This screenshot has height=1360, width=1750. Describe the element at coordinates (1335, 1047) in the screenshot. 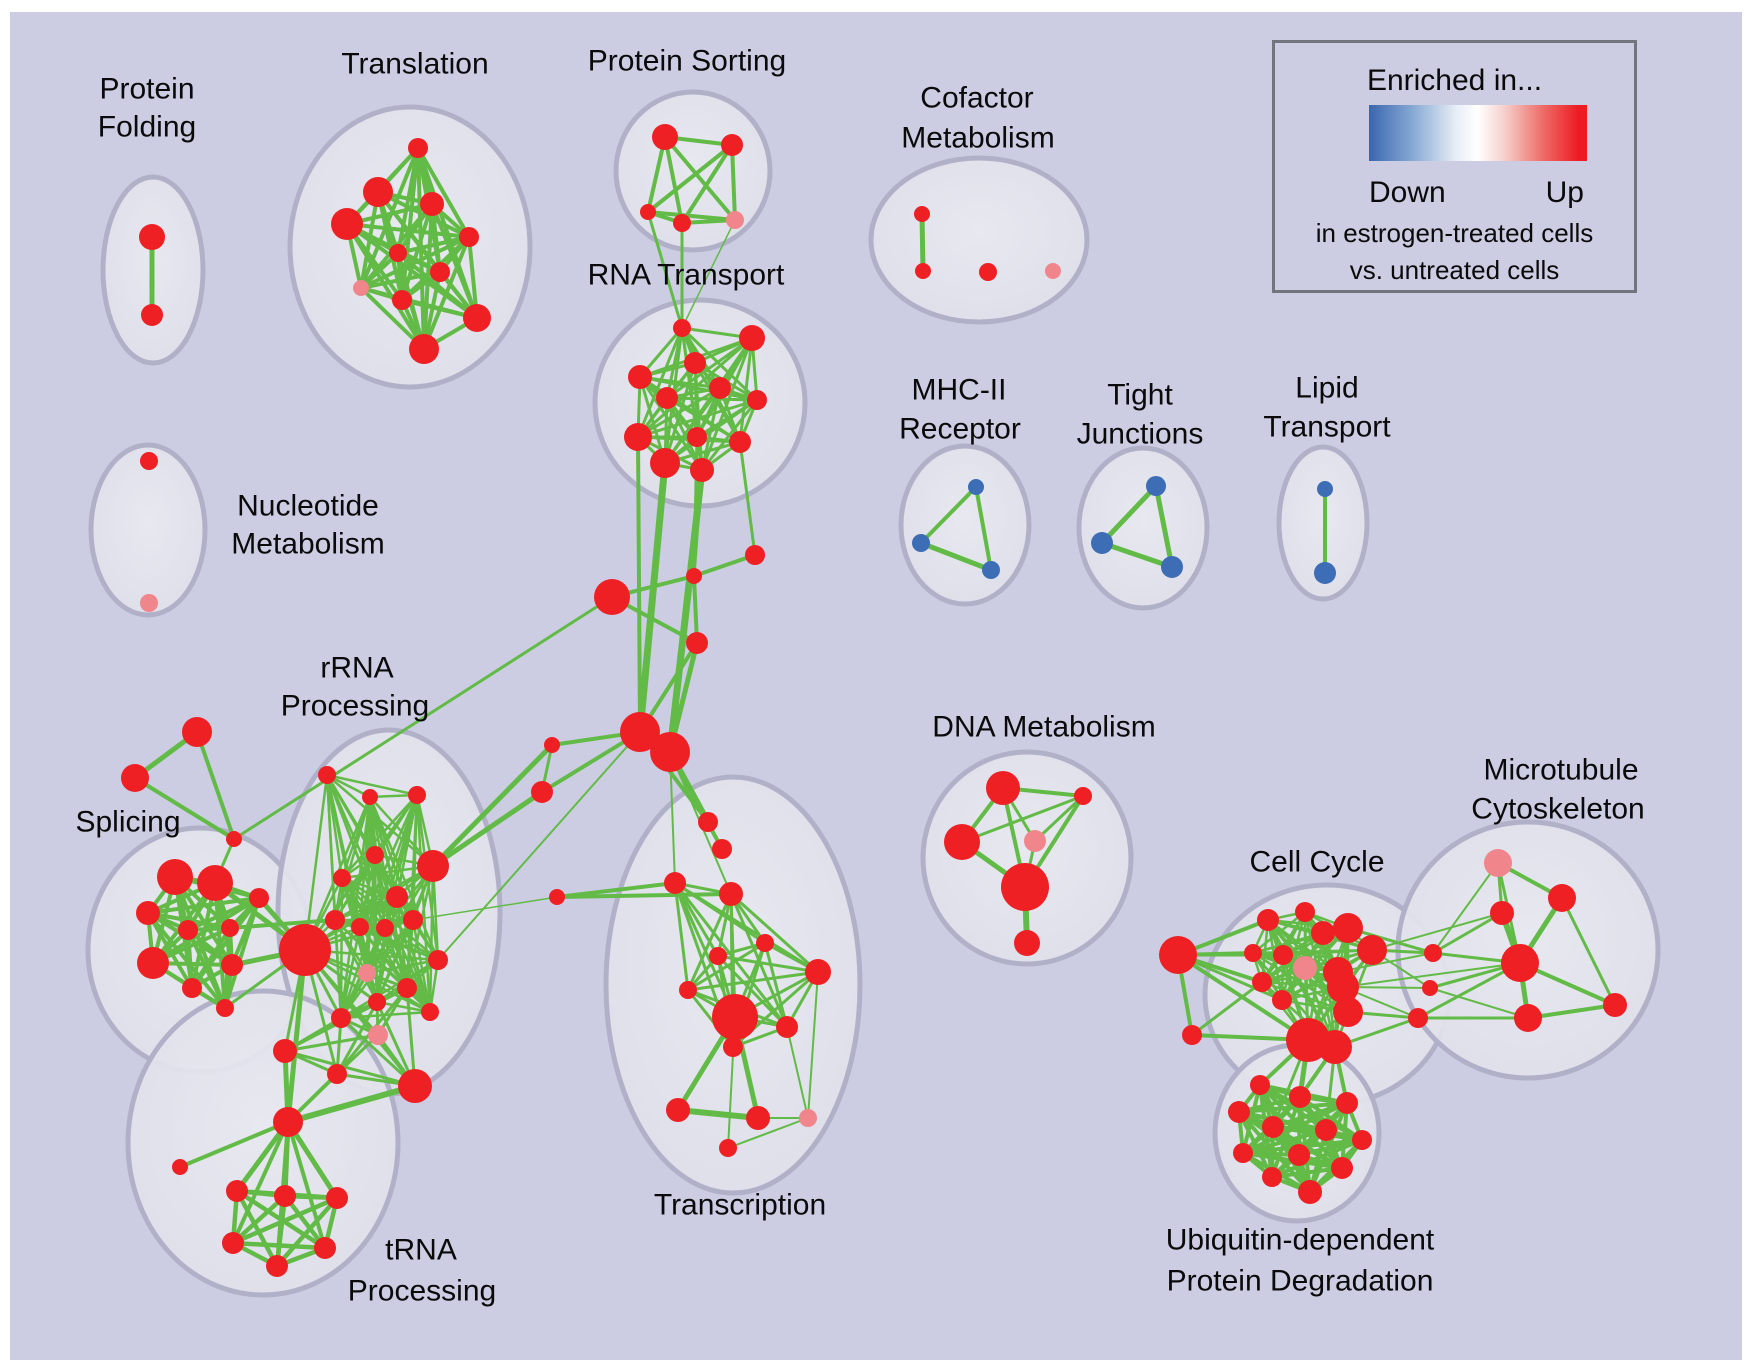

I see `node-ccB2` at that location.